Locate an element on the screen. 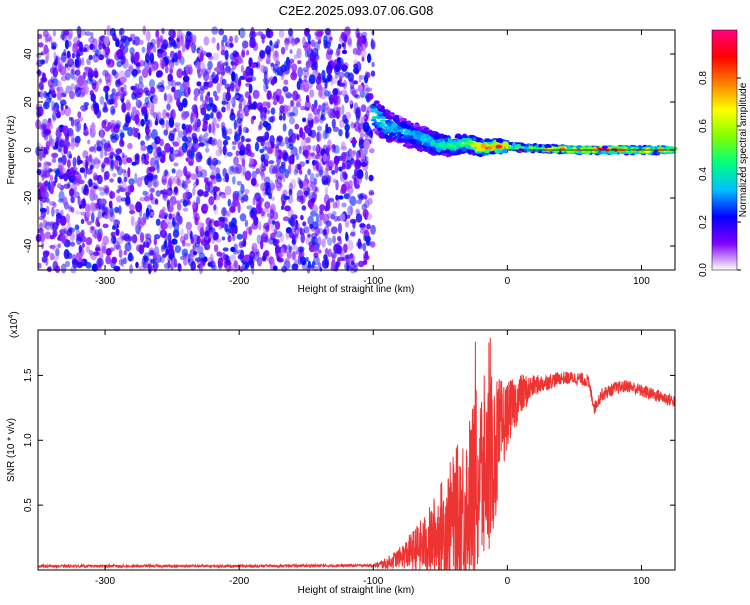  spectrogram-y-label: Frequency (Hz) is located at coordinates (11, 150).